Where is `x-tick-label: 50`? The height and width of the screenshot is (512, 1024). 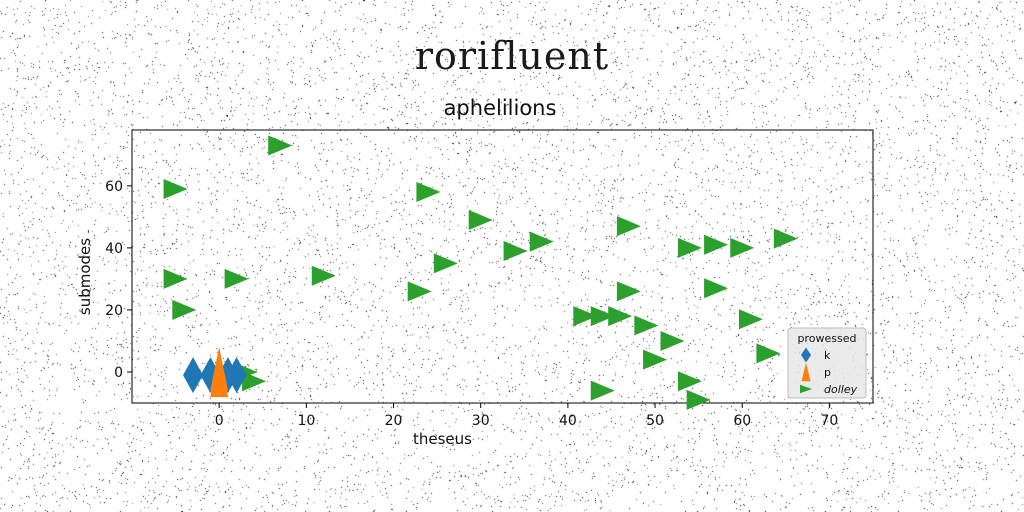 x-tick-label: 50 is located at coordinates (655, 421).